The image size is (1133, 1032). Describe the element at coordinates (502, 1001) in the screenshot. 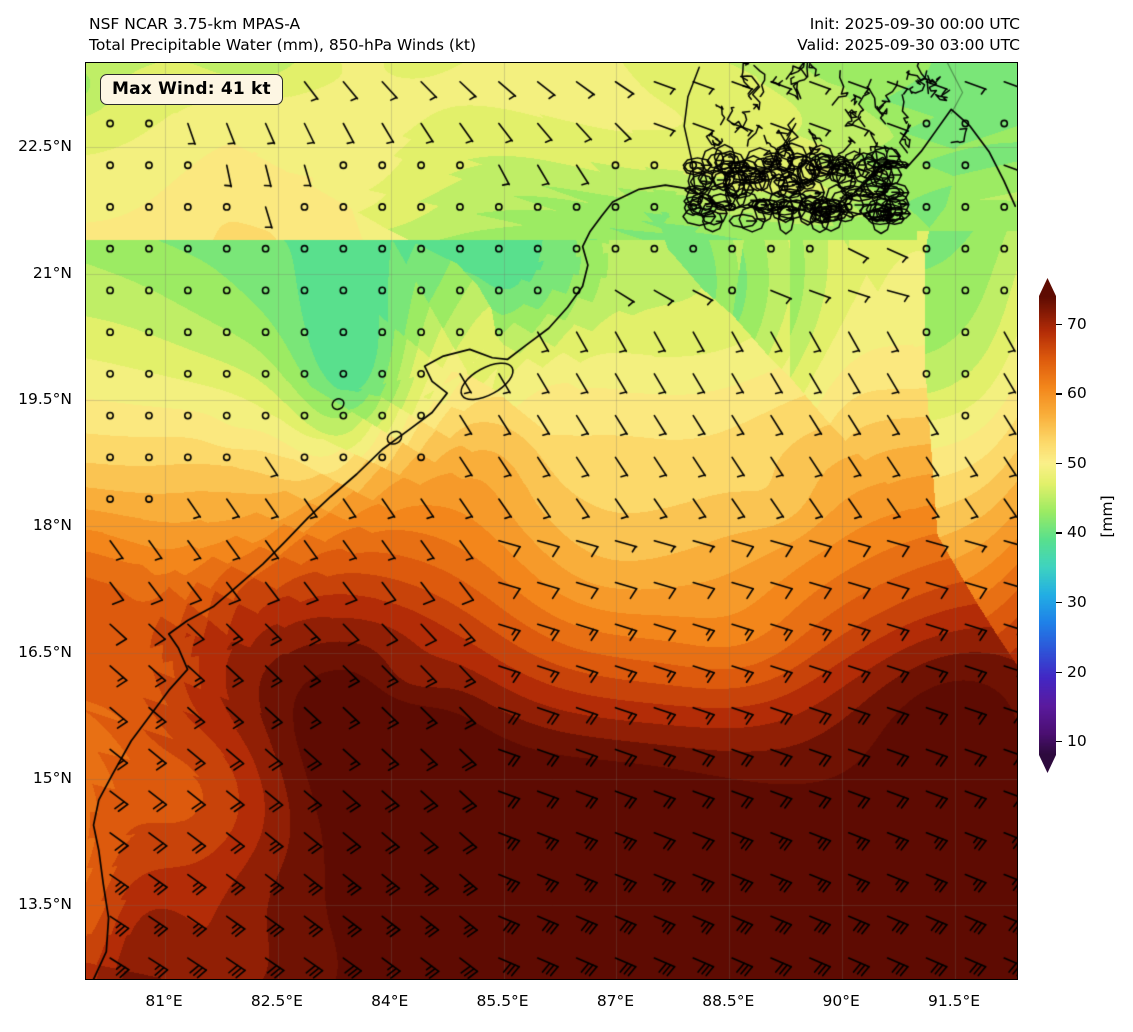

I see `x-tick-label: 85.5°E` at that location.